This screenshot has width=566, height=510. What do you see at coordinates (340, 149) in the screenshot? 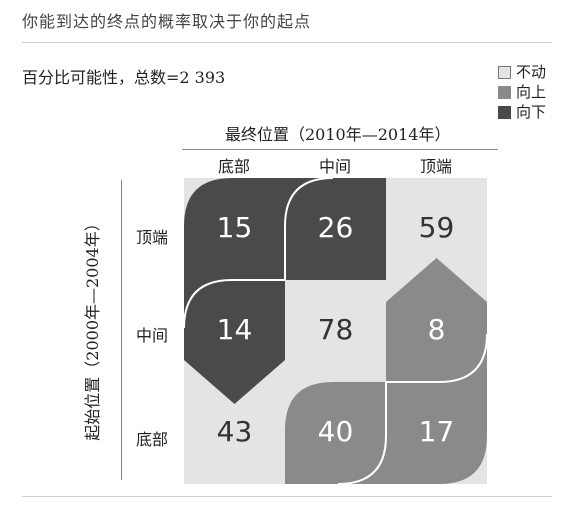
I see `x-axis-rule` at bounding box center [340, 149].